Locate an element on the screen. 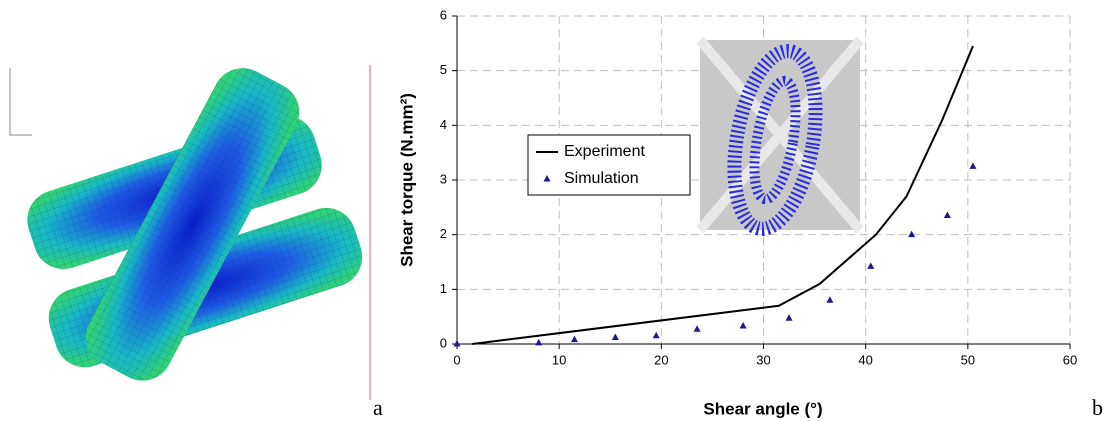 The height and width of the screenshot is (421, 1108). y-tick-label: 2 is located at coordinates (443, 233).